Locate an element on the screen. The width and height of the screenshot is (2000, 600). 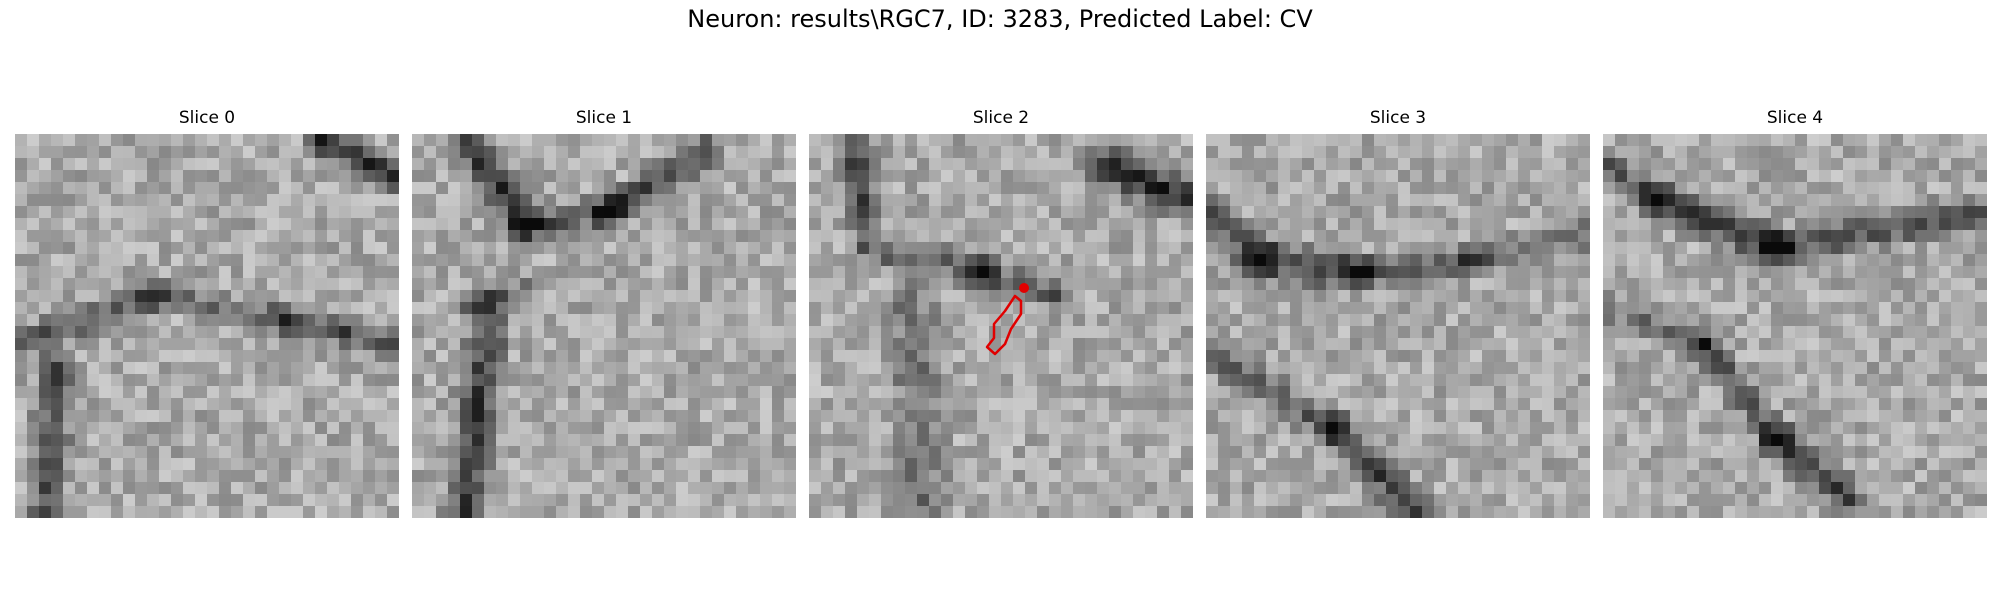
slice-4-title: Slice 4 is located at coordinates (1795, 118).